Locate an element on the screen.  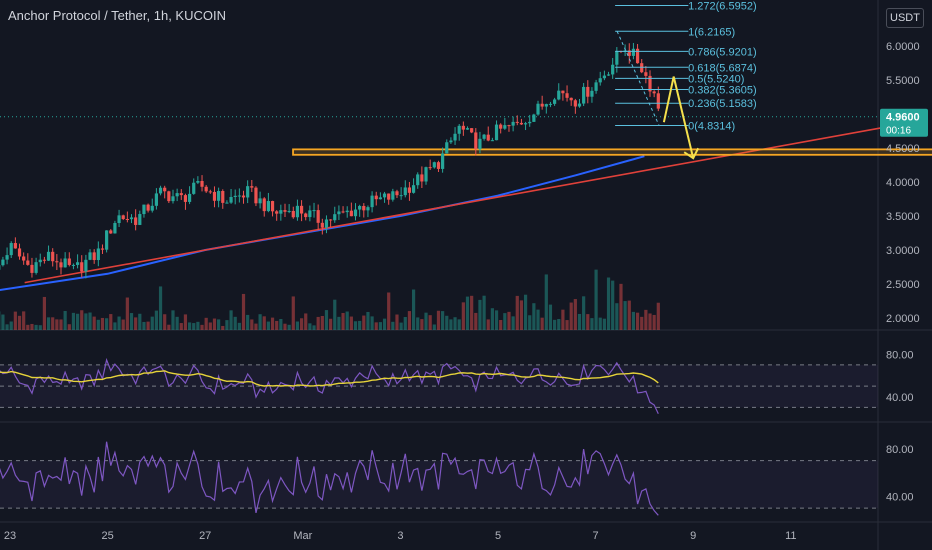
price-tick: 3.5000 is located at coordinates (903, 217).